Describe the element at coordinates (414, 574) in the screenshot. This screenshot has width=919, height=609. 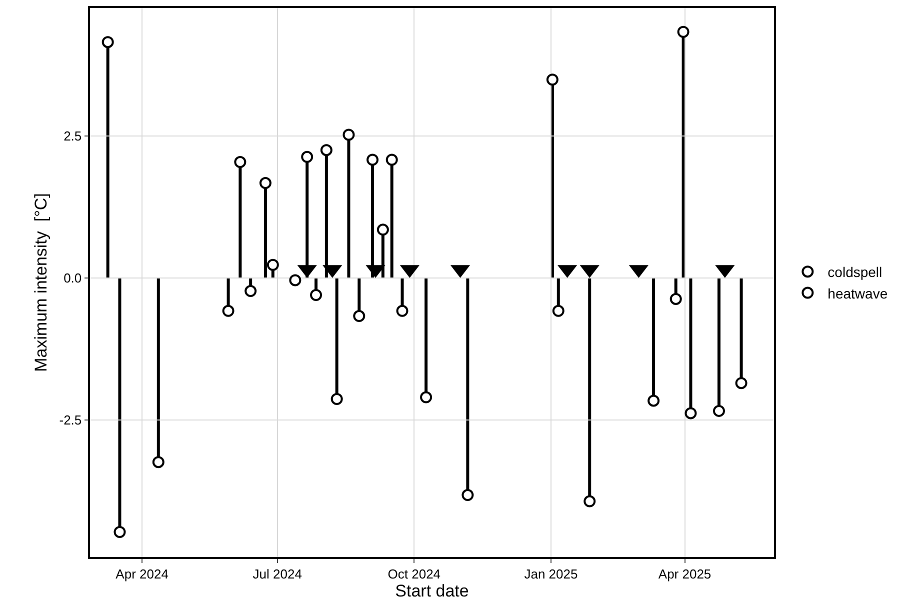
I see `x-tick-label: Oct 2024` at that location.